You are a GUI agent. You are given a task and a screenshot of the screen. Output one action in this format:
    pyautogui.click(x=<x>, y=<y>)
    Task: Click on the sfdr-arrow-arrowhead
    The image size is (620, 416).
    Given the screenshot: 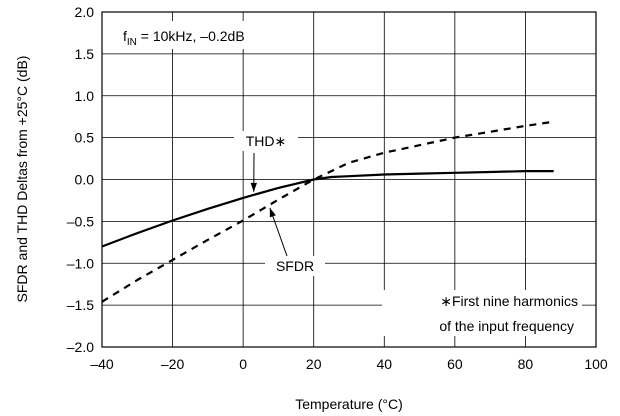 What is the action you would take?
    pyautogui.click(x=272, y=212)
    